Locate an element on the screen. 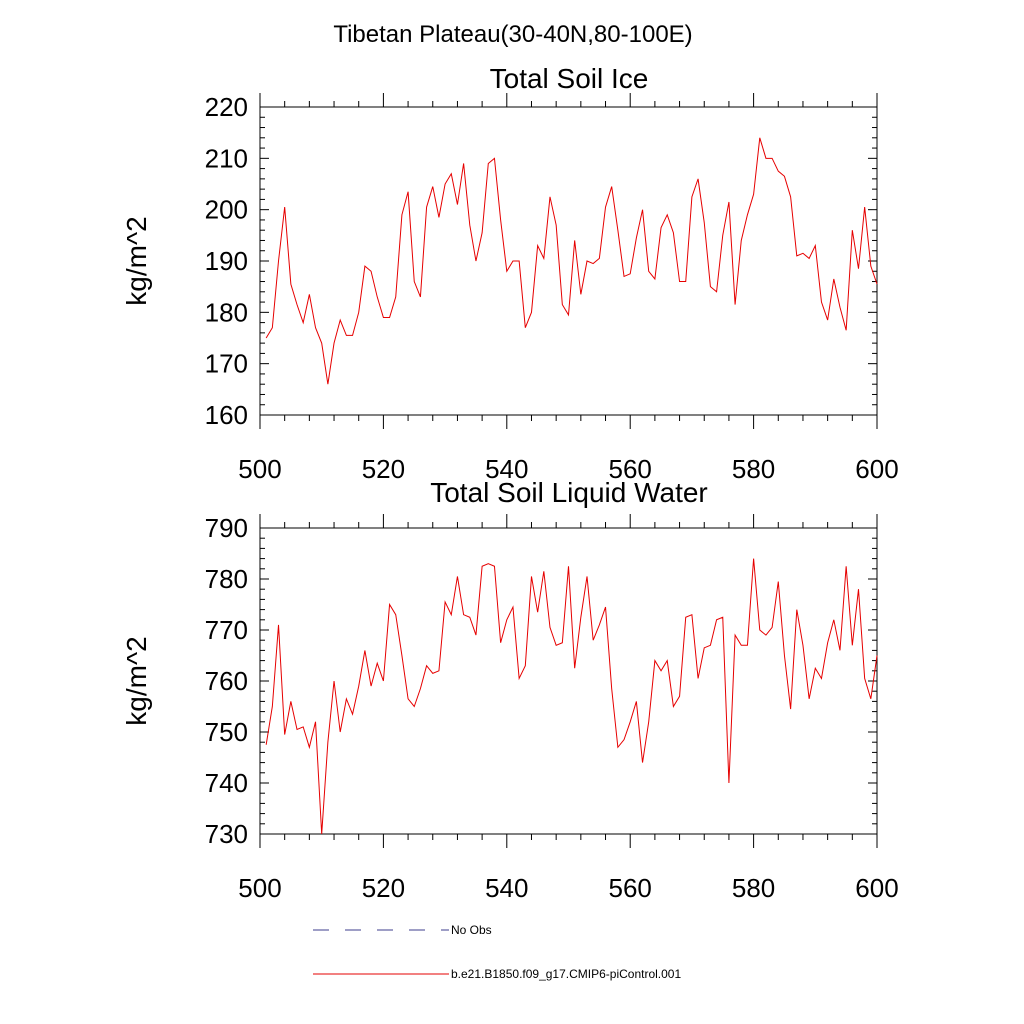 The width and height of the screenshot is (1024, 1024). y-tick-label: 170 is located at coordinates (226, 364).